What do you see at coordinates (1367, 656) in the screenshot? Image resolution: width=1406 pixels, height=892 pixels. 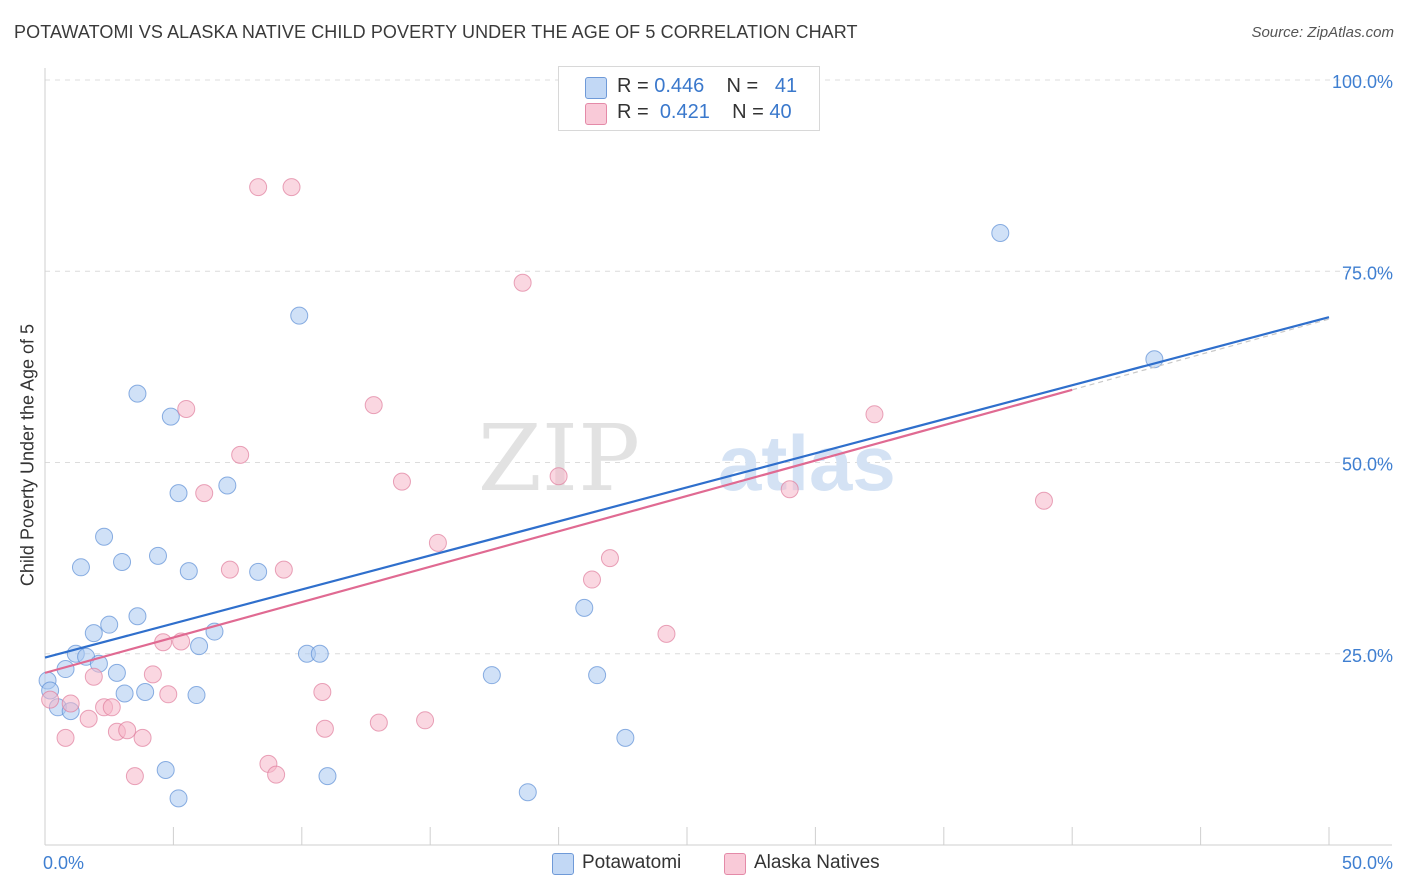 I see `y-tick-label: 25.0%` at bounding box center [1367, 656].